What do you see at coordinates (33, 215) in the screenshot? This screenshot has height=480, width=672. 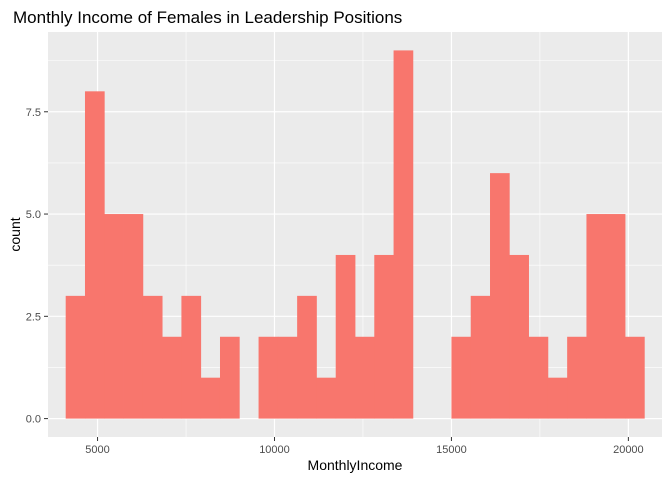 I see `y-tick-label: 5.0` at bounding box center [33, 215].